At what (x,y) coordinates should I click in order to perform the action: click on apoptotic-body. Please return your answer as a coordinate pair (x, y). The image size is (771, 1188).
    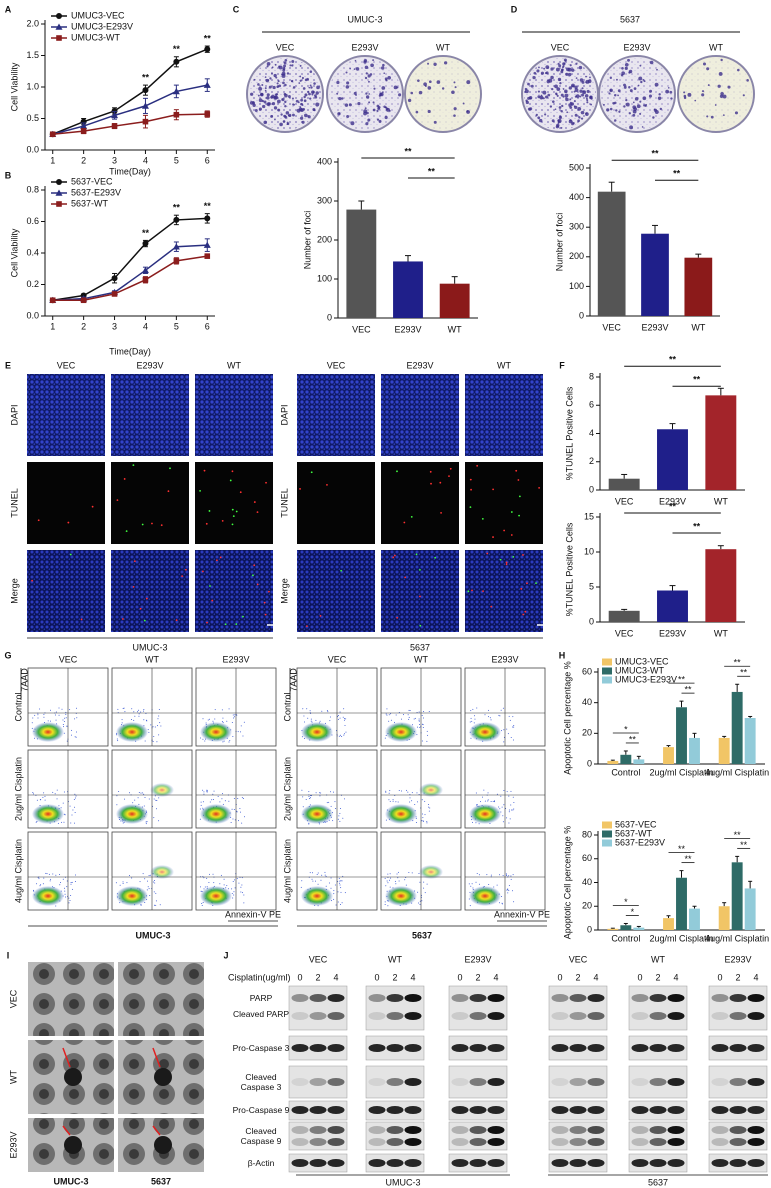
    Looking at the image, I should click on (163, 1077).